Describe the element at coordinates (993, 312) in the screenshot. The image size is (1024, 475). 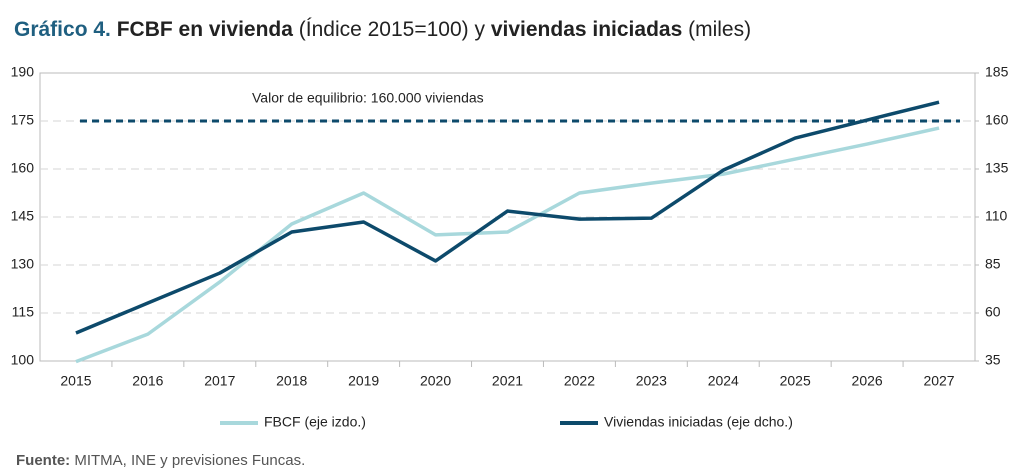
I see `y2-tick-label: 60` at that location.